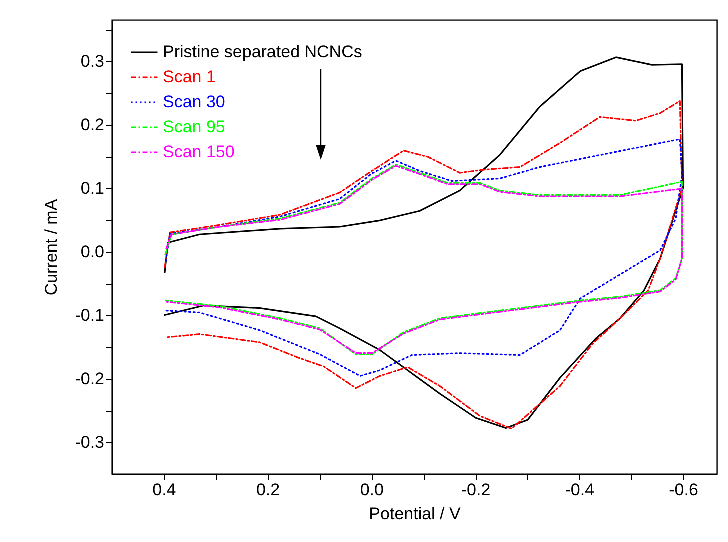 The height and width of the screenshot is (542, 728). I want to click on legend-label: Pristine separated NCNCs, so click(262, 52).